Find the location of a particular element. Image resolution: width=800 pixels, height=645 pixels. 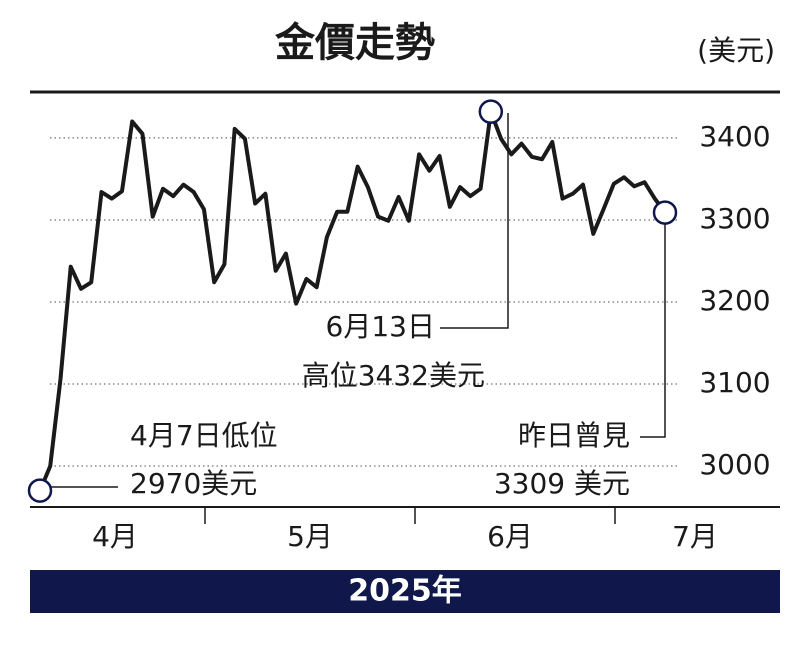

x-tick-label: 5月 is located at coordinates (310, 536).